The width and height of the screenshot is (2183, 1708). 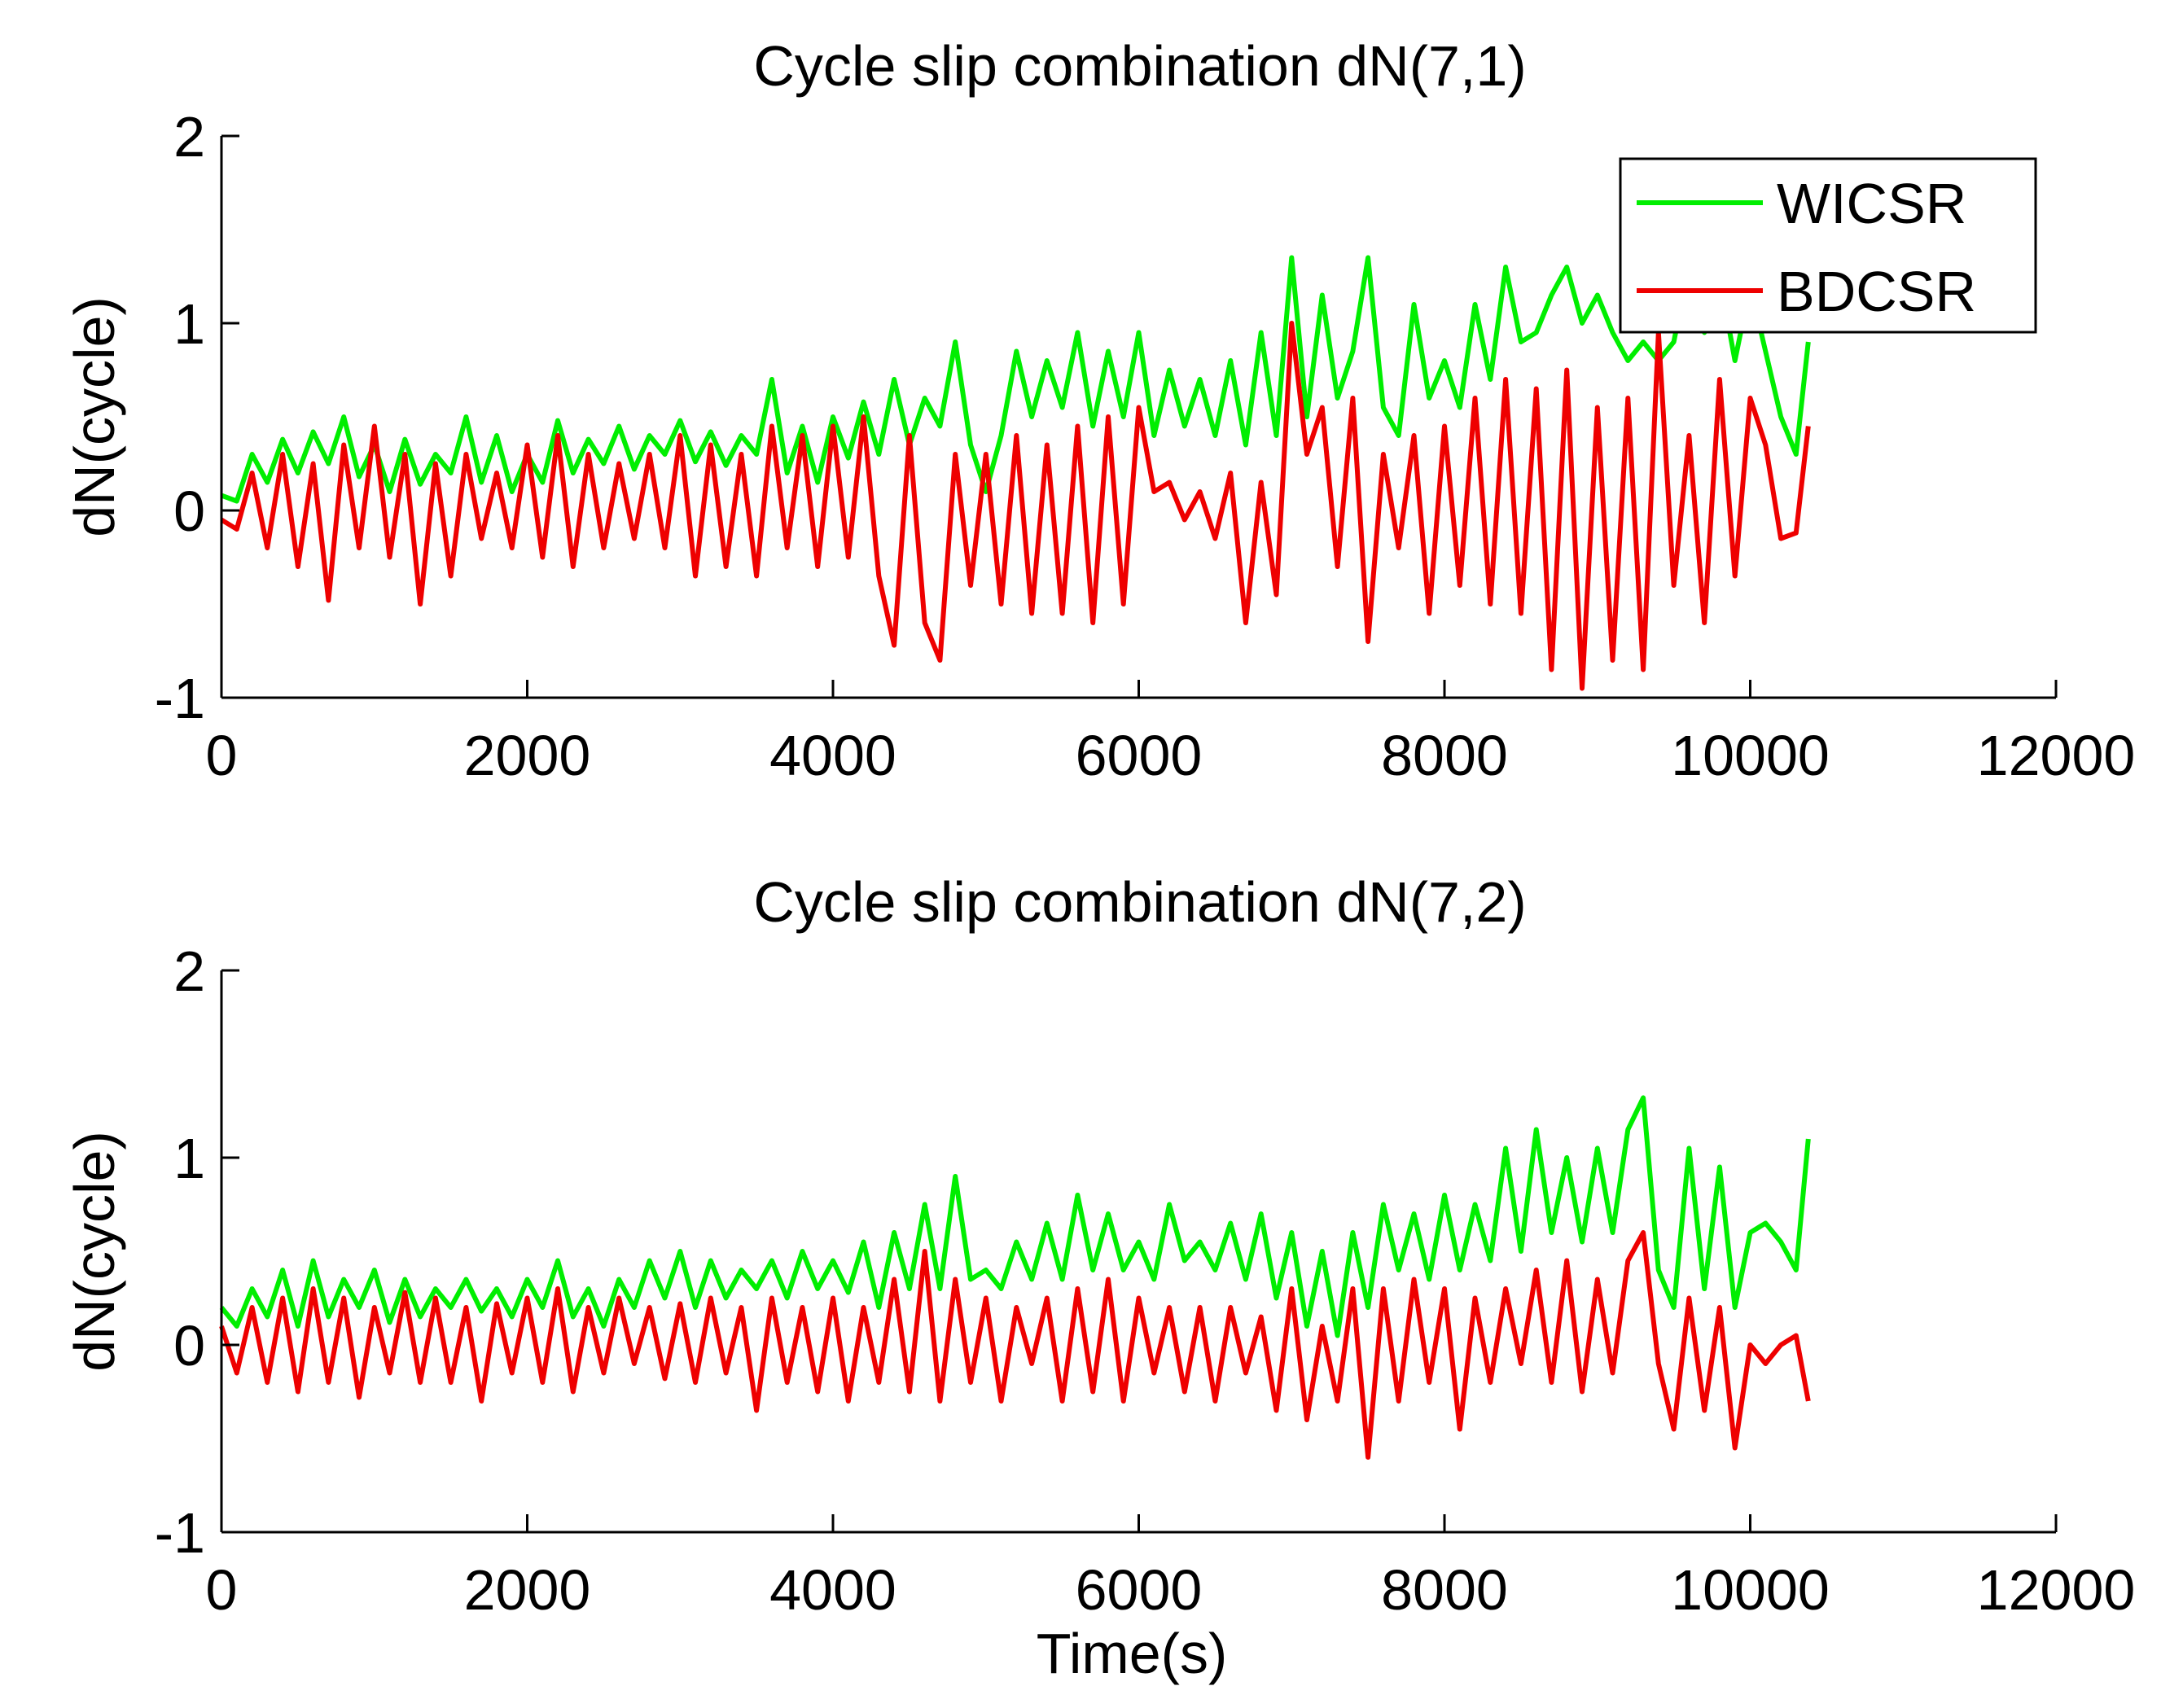 I want to click on legend-label-bdcsr: BDCSR, so click(x=1876, y=291).